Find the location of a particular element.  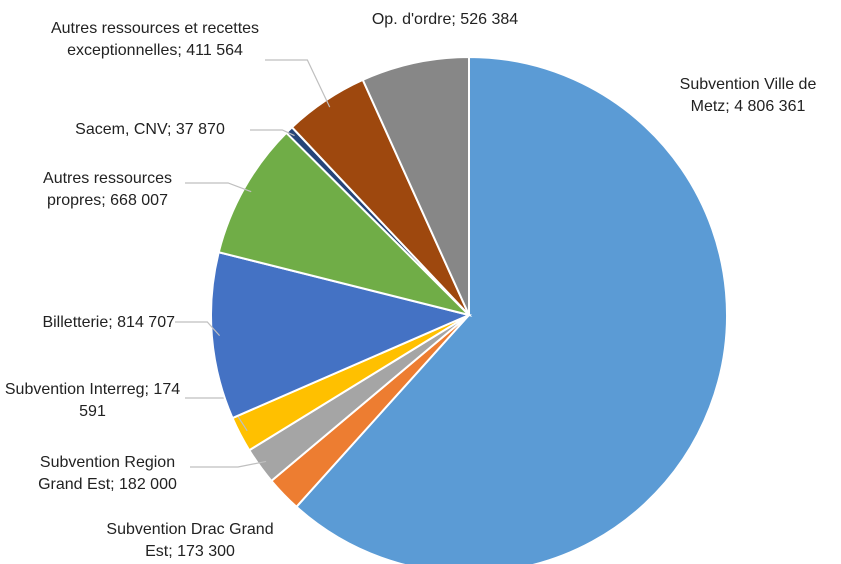

value-label: 173 300 is located at coordinates (206, 551).